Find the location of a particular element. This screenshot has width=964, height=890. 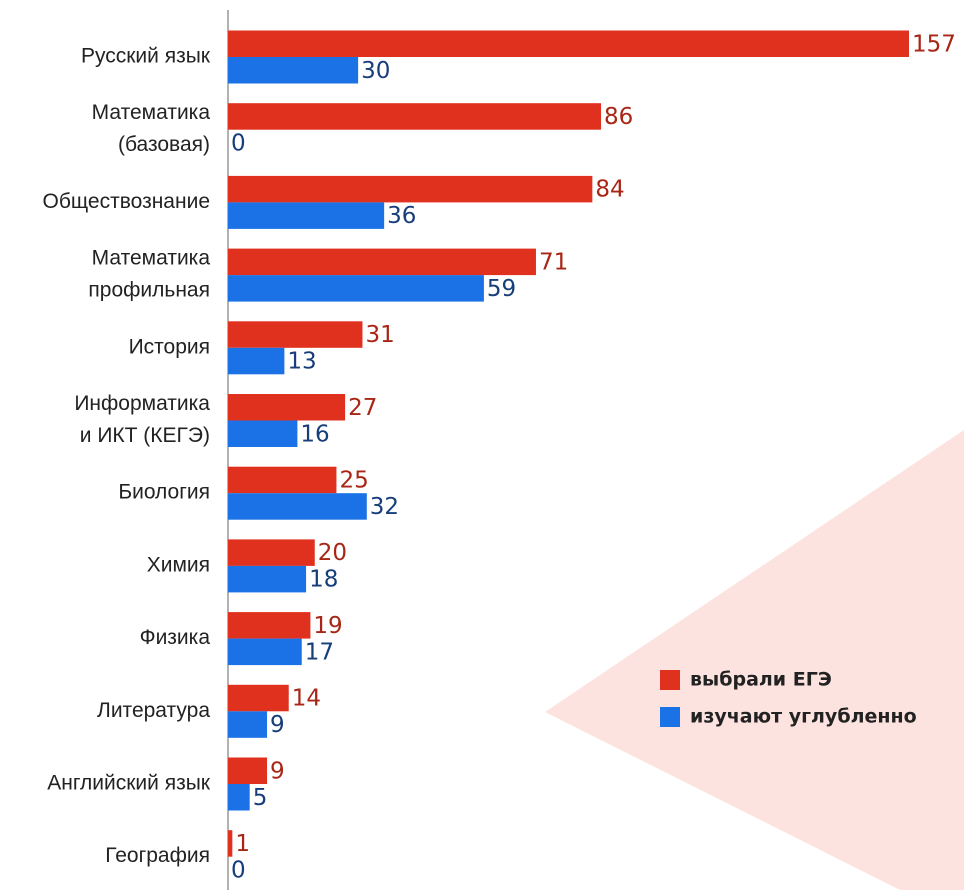

value-label: 59 is located at coordinates (501, 289).